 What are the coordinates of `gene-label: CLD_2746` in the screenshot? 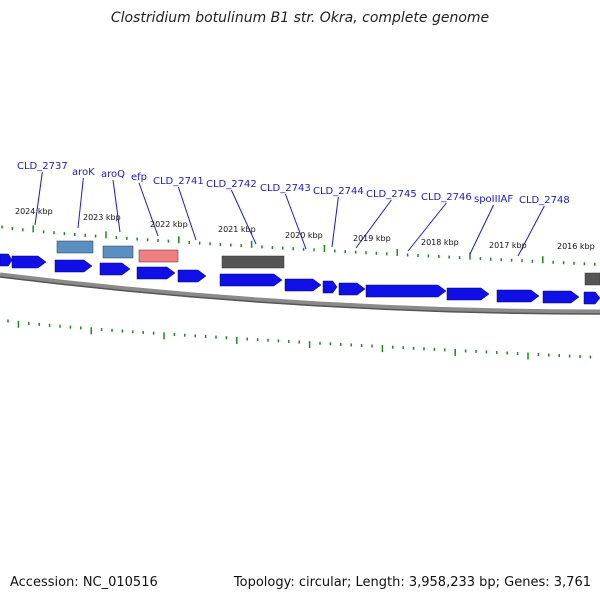 It's located at (446, 197).